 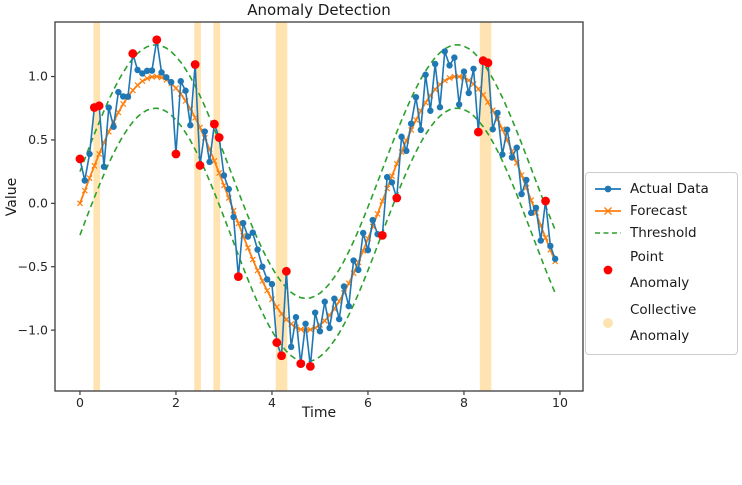 I want to click on legend-label-collective-anomaly: Collective Anomaly, so click(x=663, y=322).